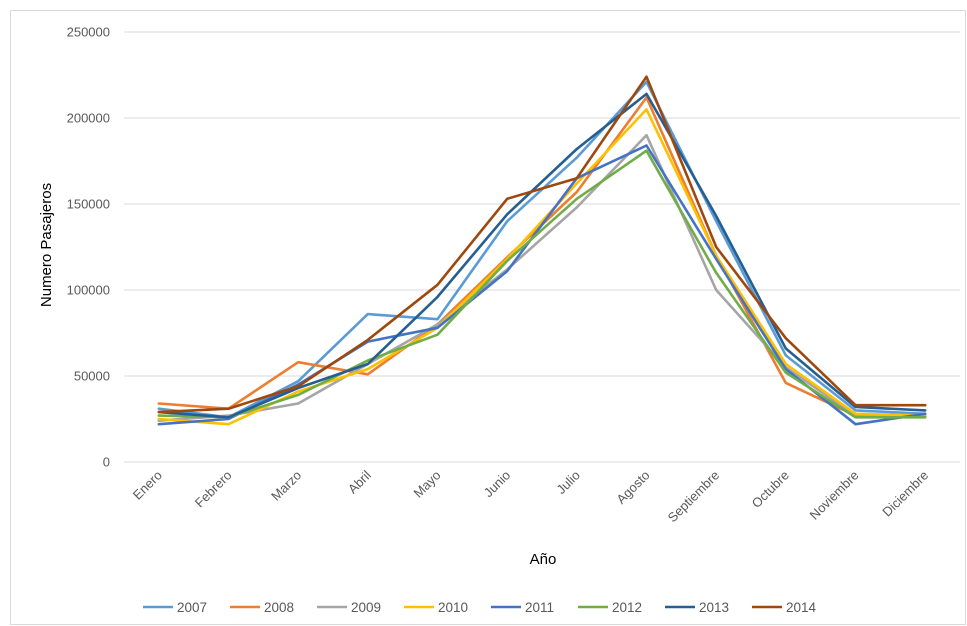 Image resolution: width=967 pixels, height=626 pixels. Describe the element at coordinates (770, 489) in the screenshot. I see `x-tick-label: Octubre` at that location.